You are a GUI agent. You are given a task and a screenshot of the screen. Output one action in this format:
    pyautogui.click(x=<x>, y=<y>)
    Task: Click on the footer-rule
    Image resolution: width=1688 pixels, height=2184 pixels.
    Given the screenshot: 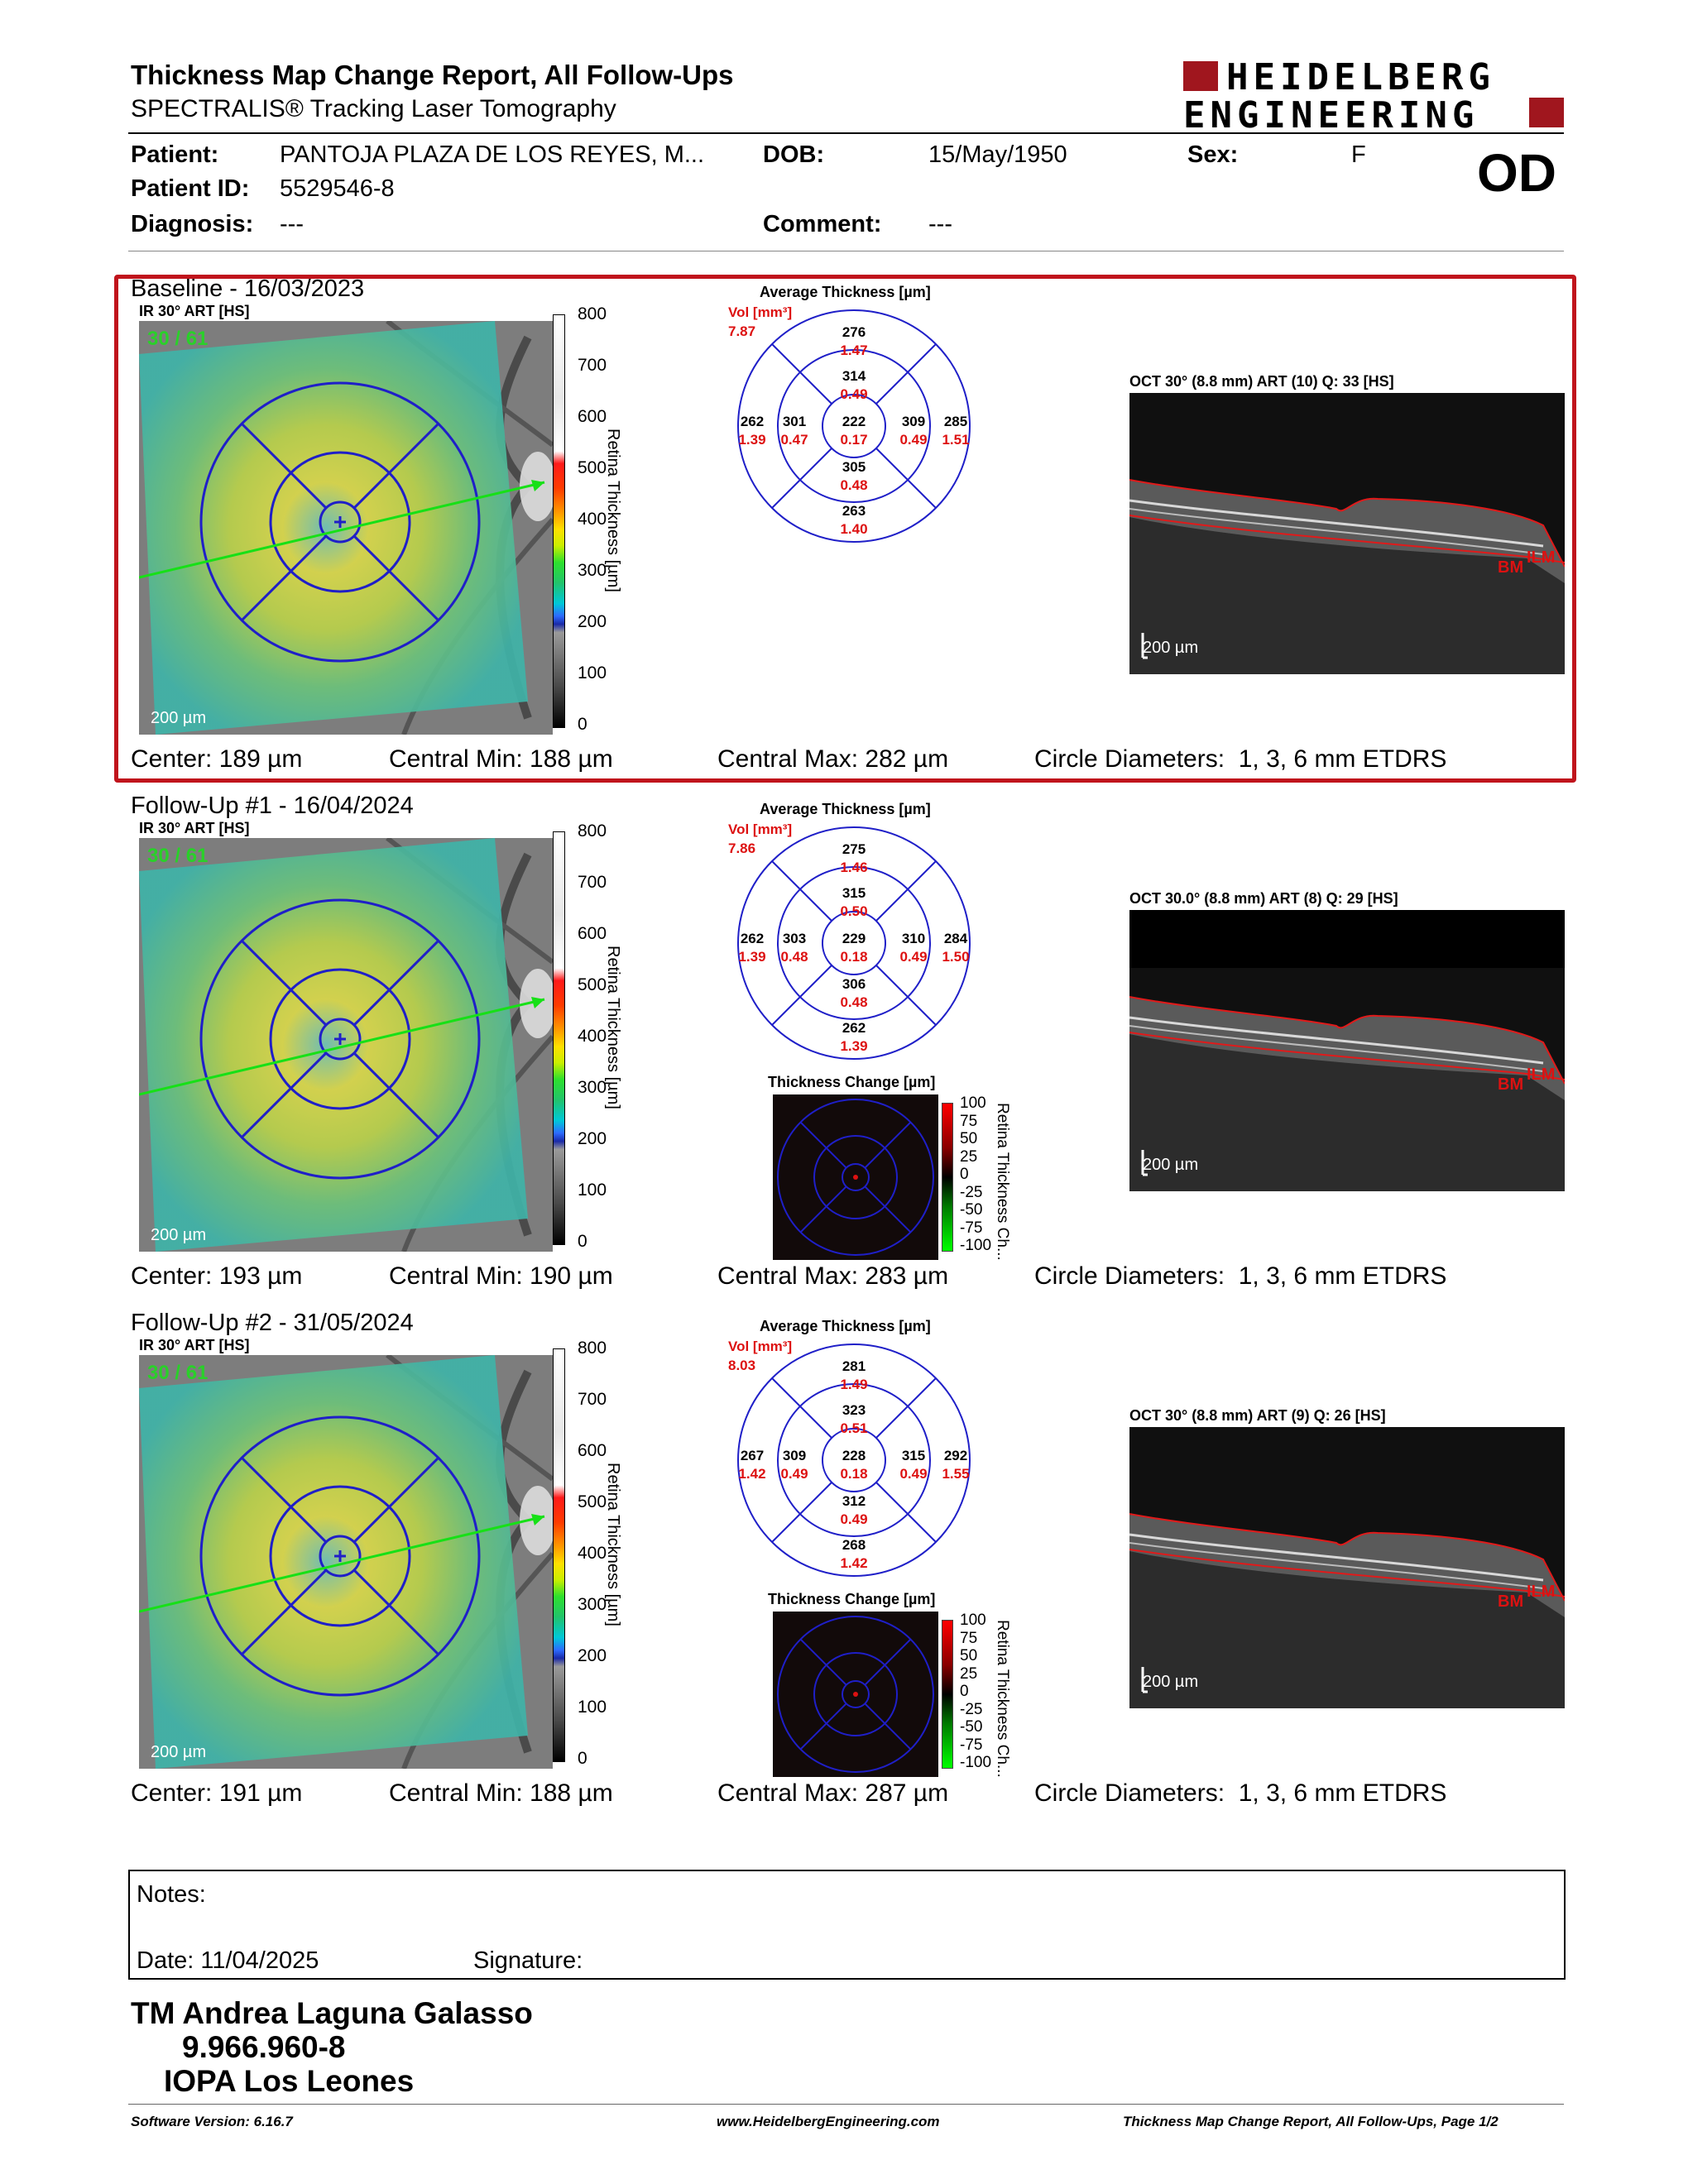 What is the action you would take?
    pyautogui.click(x=846, y=2104)
    